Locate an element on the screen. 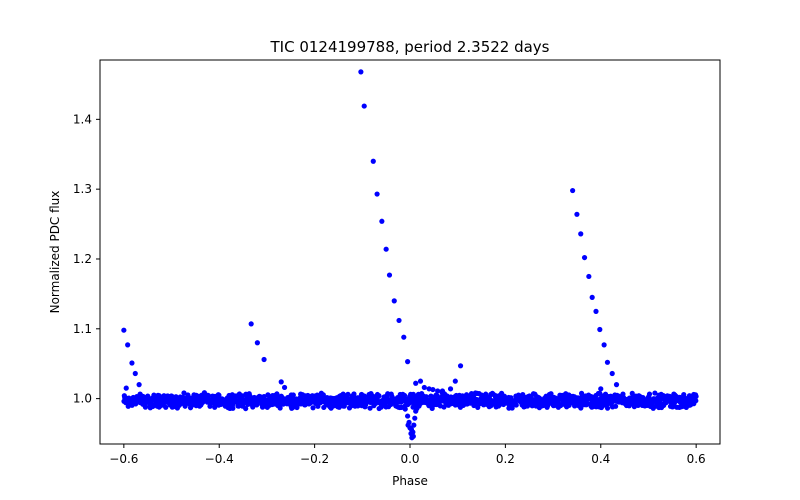 This screenshot has height=500, width=800. y-tick-label: 1.2 is located at coordinates (82, 259).